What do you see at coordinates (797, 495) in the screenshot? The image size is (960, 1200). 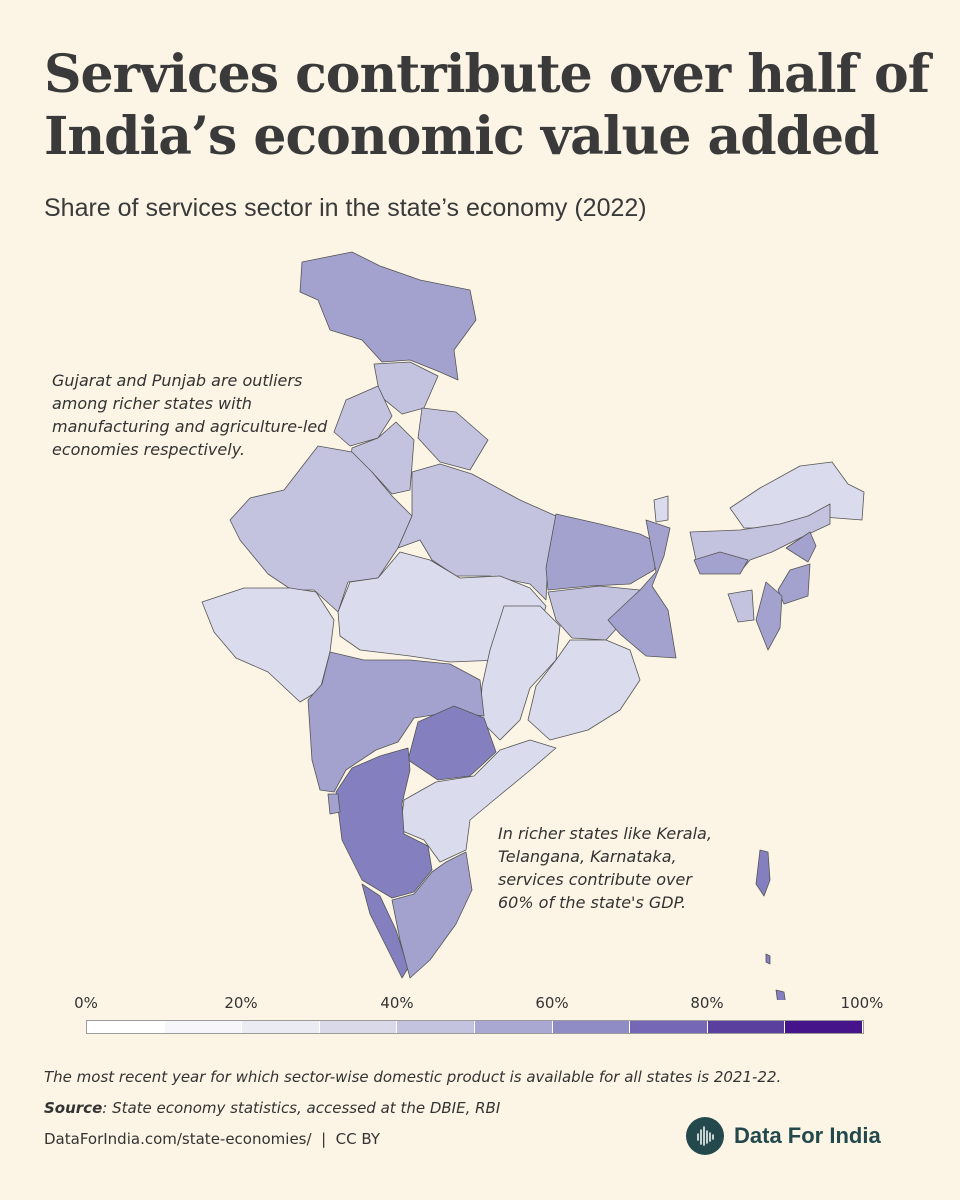 I see `region-arunachal_pradesh: Arunachal Pradesh` at bounding box center [797, 495].